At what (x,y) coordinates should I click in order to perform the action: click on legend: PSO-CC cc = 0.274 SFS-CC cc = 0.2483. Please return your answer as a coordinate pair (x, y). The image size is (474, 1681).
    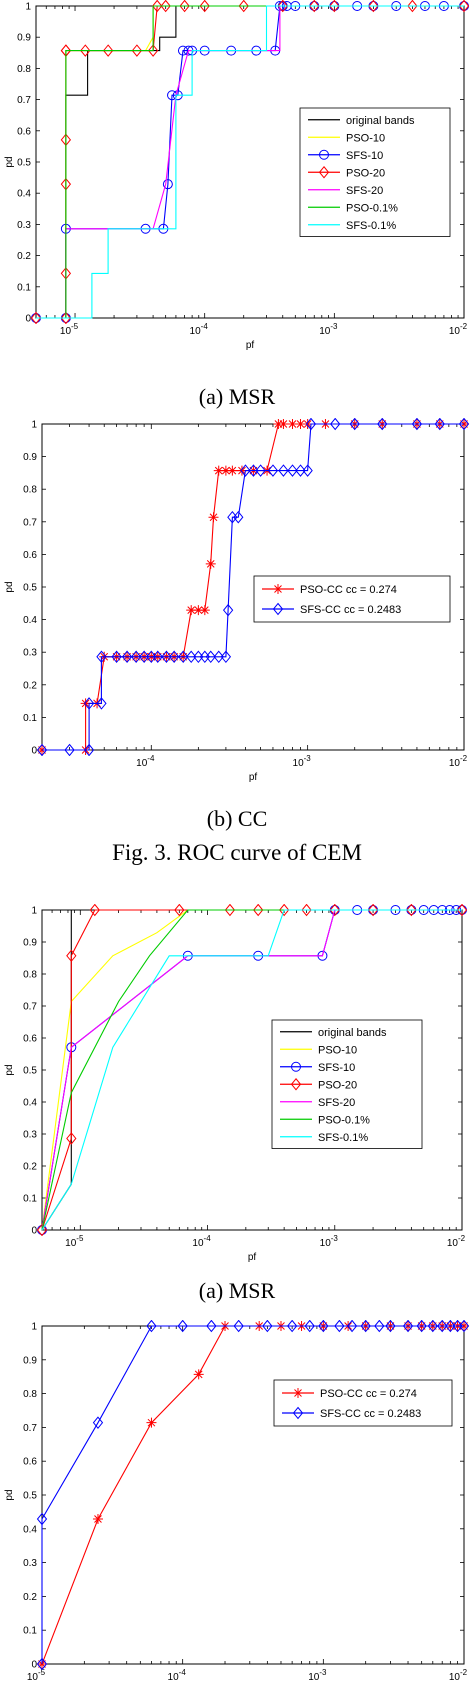
    Looking at the image, I should click on (352, 599).